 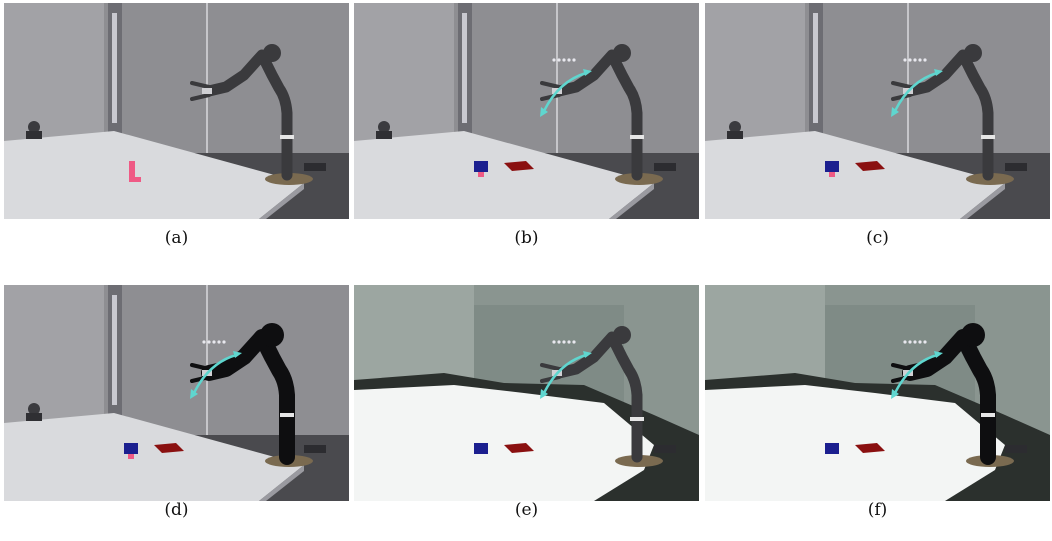 I want to click on caption-e: (e), so click(x=526, y=510).